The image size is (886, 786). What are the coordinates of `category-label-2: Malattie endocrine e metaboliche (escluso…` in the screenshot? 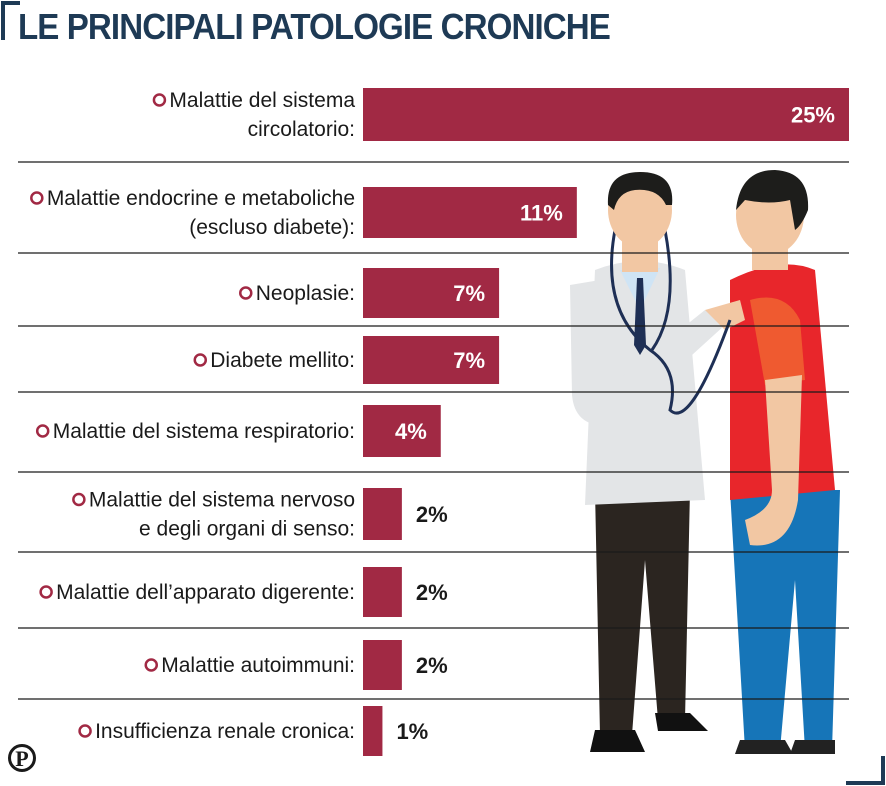 It's located at (201, 213).